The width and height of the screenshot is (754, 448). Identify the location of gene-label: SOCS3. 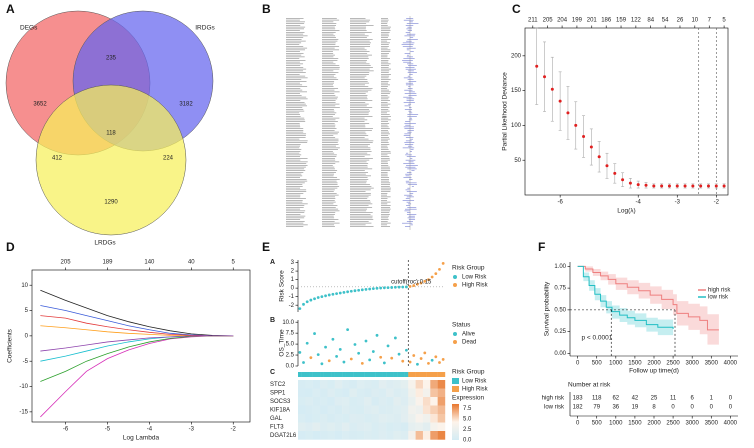
(280, 402).